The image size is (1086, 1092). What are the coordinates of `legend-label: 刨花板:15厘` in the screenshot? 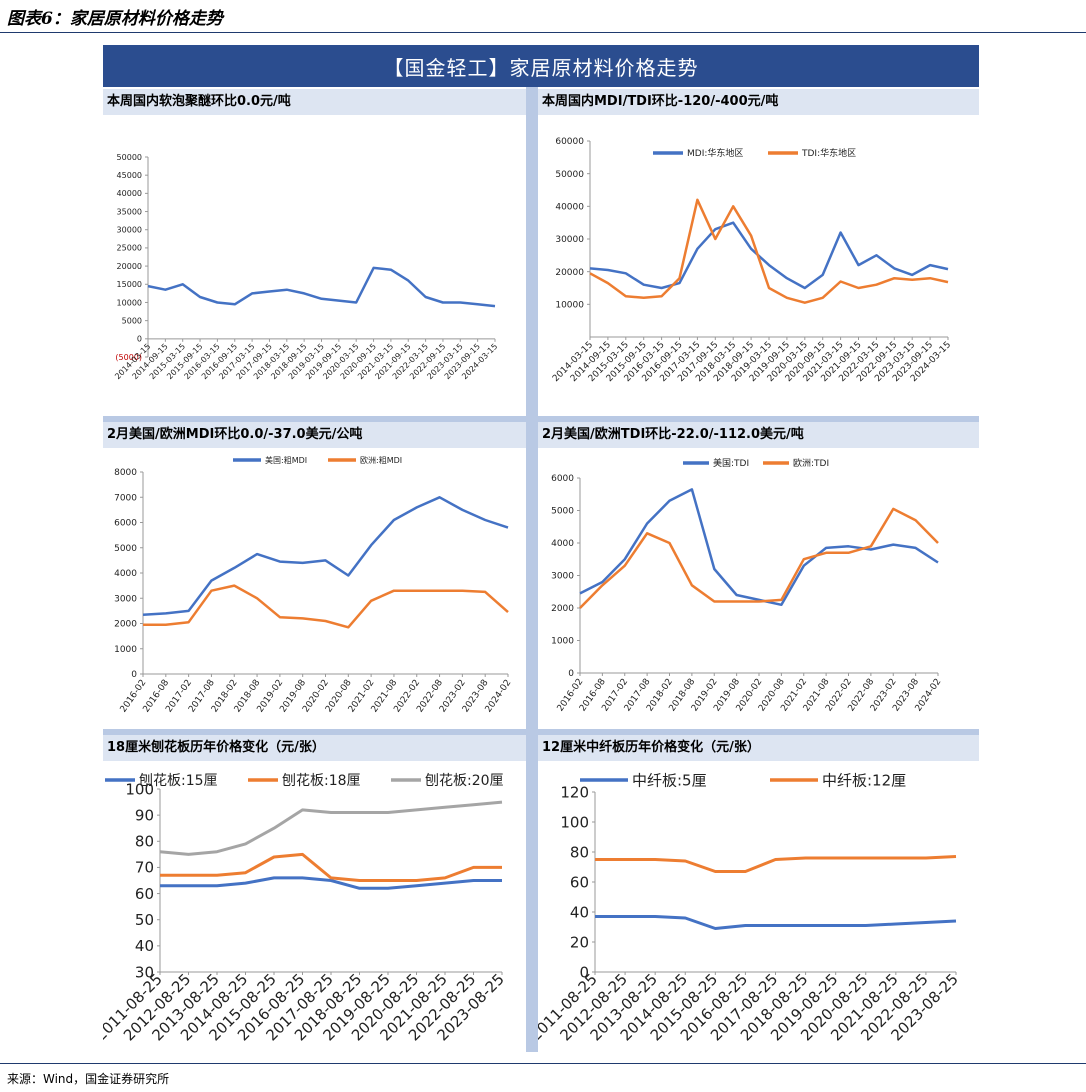 It's located at (178, 781).